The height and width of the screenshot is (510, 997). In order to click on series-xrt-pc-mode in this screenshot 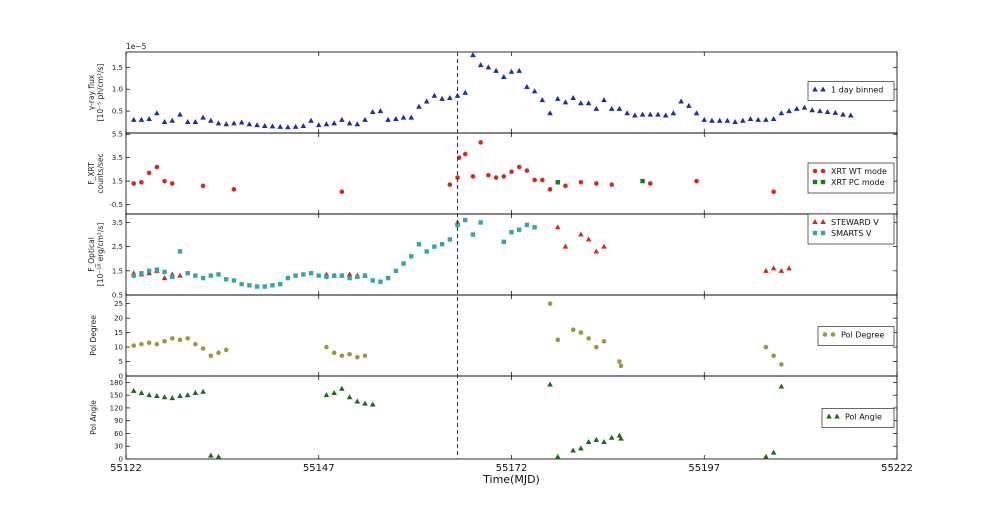, I will do `click(600, 181)`.